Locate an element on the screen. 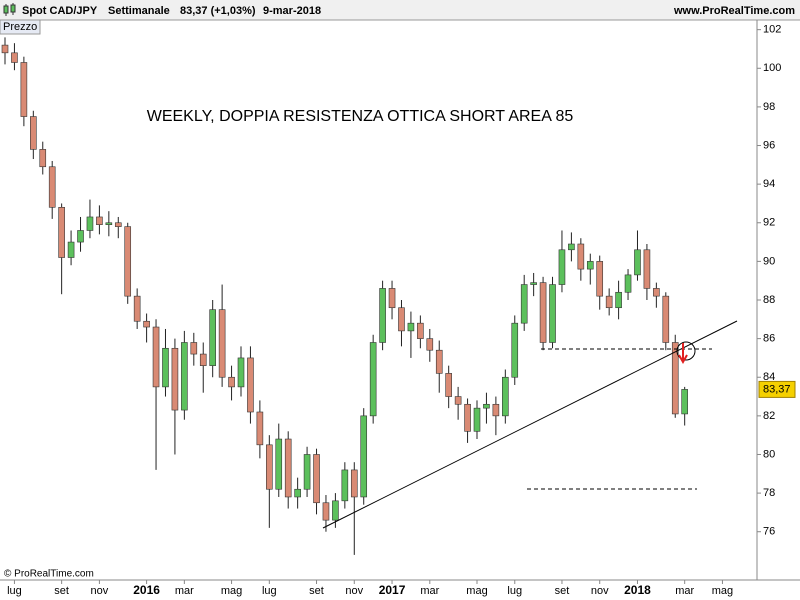  y-tick-label: 94 is located at coordinates (769, 184).